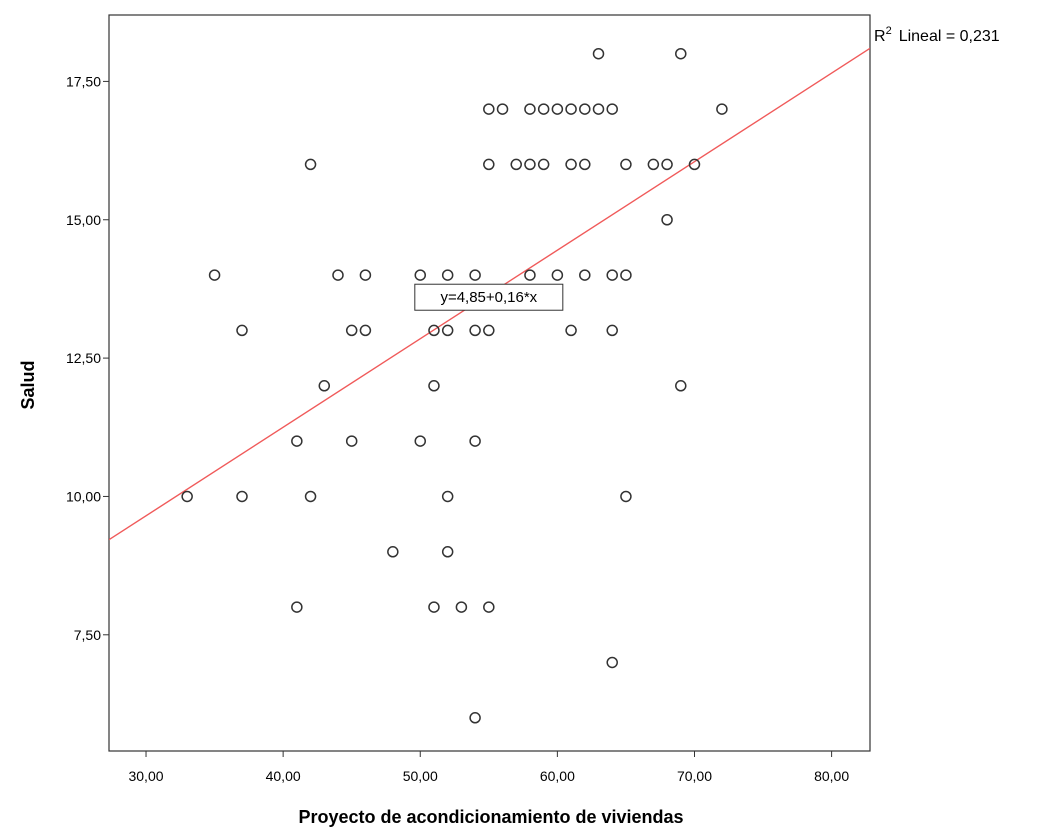  What do you see at coordinates (557, 776) in the screenshot?
I see `x-tick-label: 60,00` at bounding box center [557, 776].